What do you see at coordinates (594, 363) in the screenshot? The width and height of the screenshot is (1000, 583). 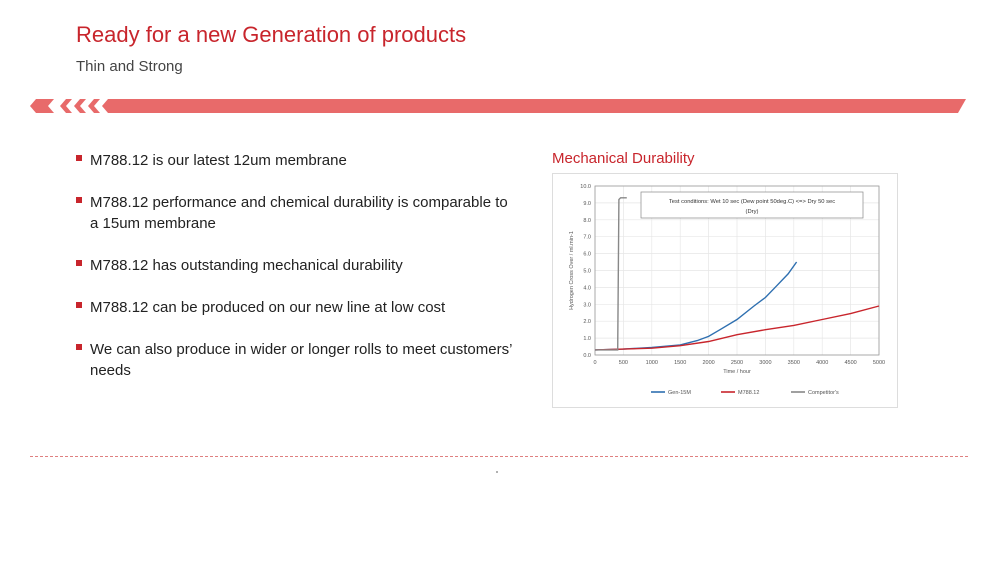 I see `x-tick-label: 0` at bounding box center [594, 363].